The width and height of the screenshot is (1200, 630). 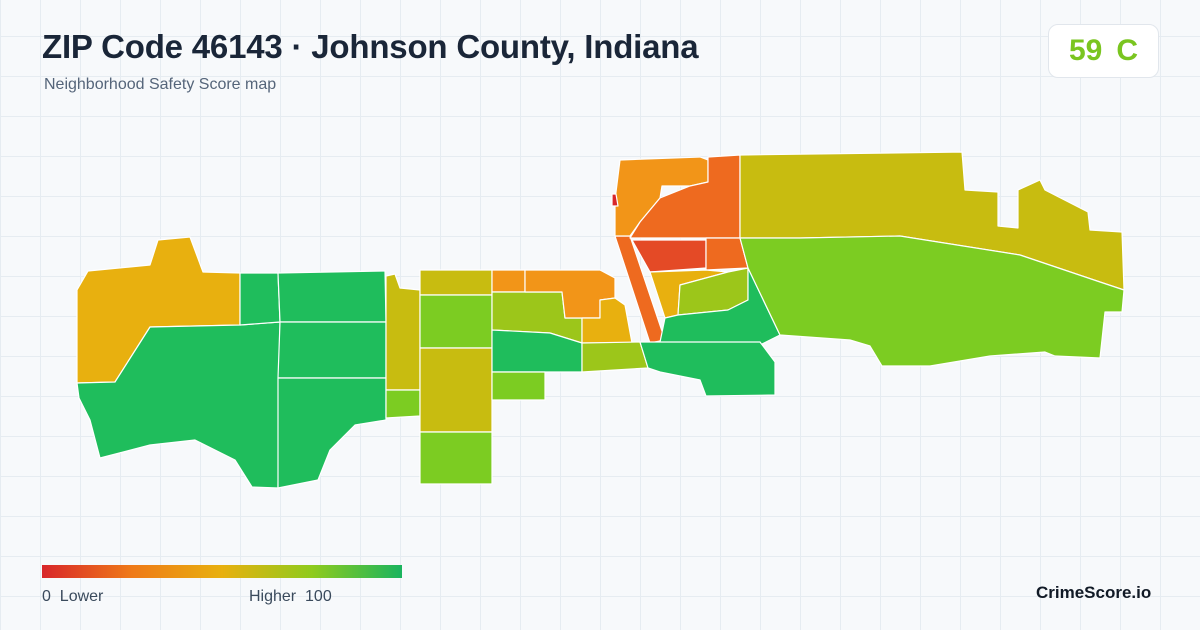 What do you see at coordinates (222, 571) in the screenshot?
I see `legend-color-scale` at bounding box center [222, 571].